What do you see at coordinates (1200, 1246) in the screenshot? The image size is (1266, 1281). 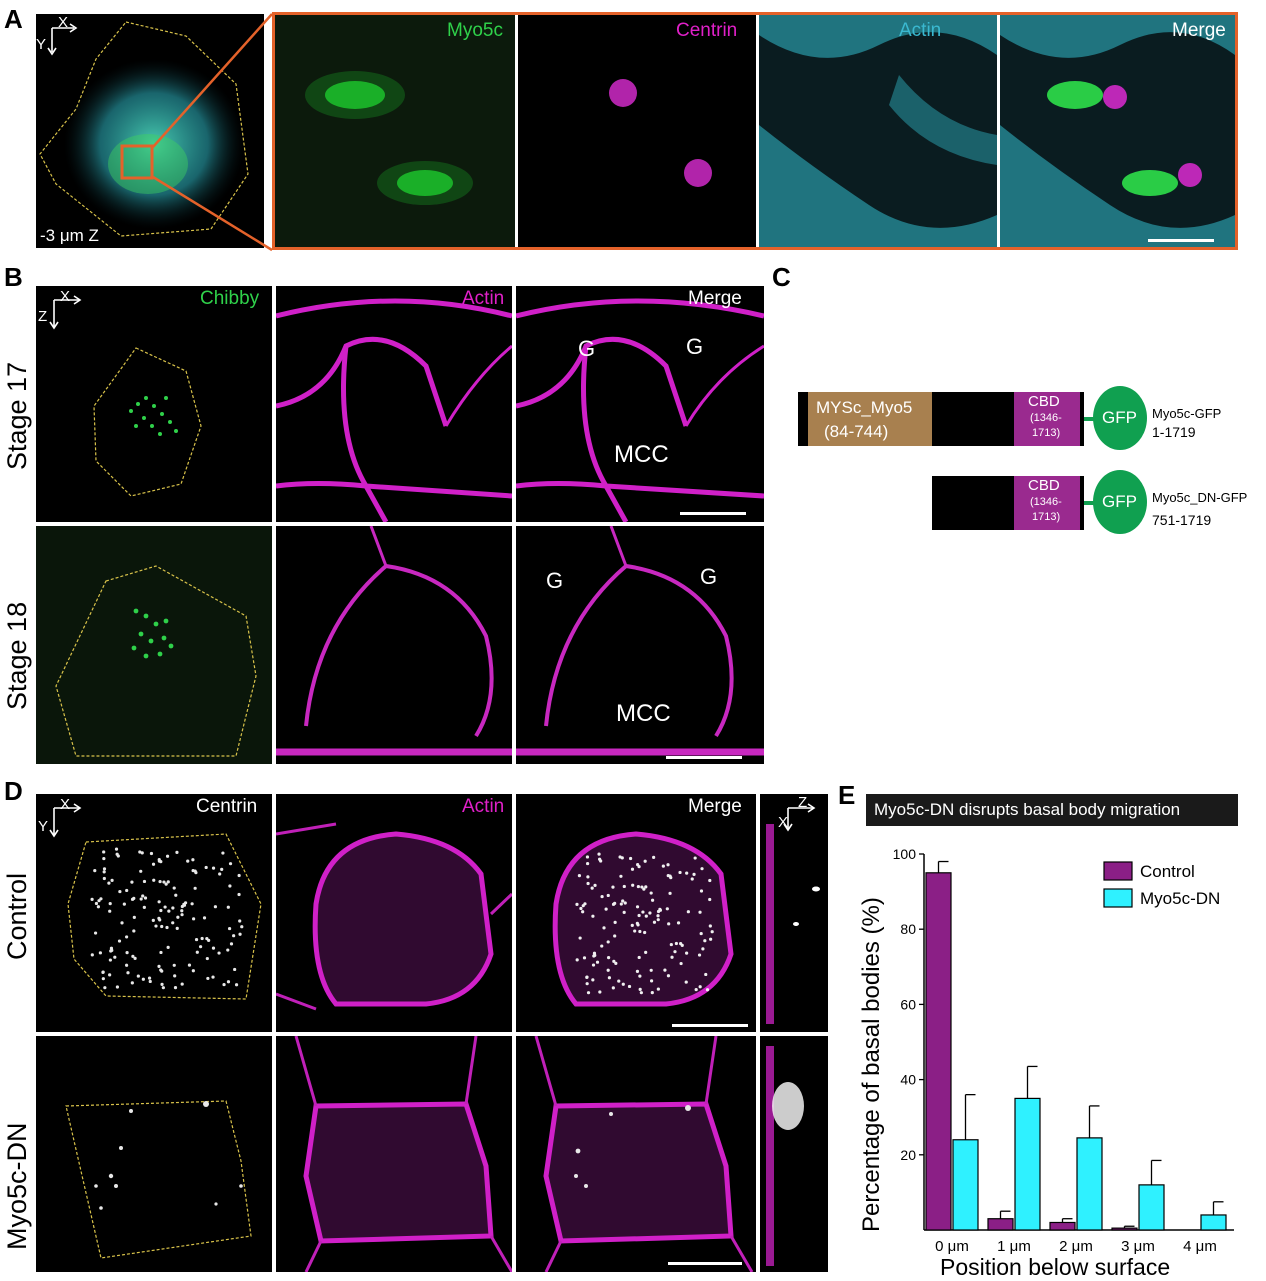 I see `x-tick-label: 4 μm` at bounding box center [1200, 1246].